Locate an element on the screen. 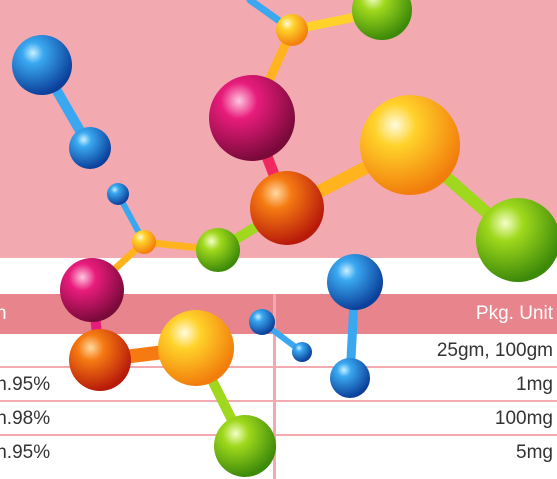 This screenshot has height=479, width=557. row-spec: in.98% is located at coordinates (25, 418).